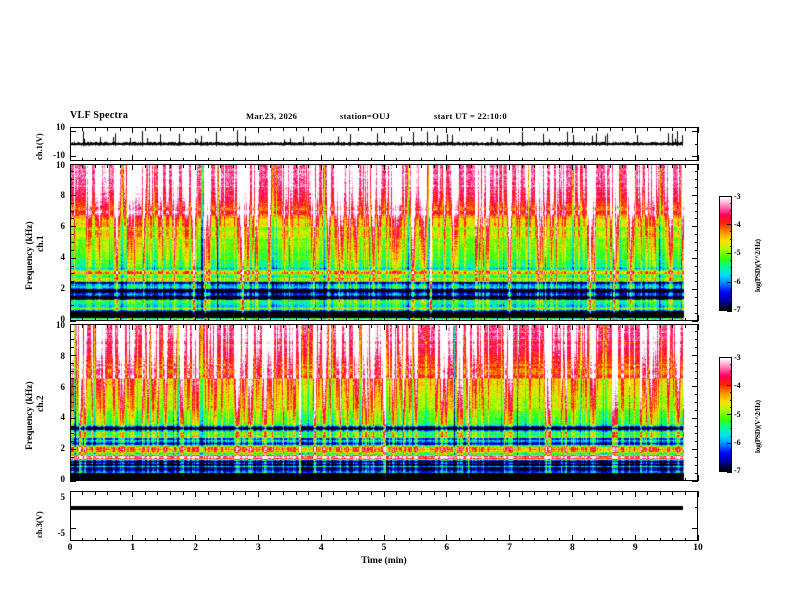  I want to click on ch2-freq-axis-label-unit: Frequency (kHz), so click(30, 415).